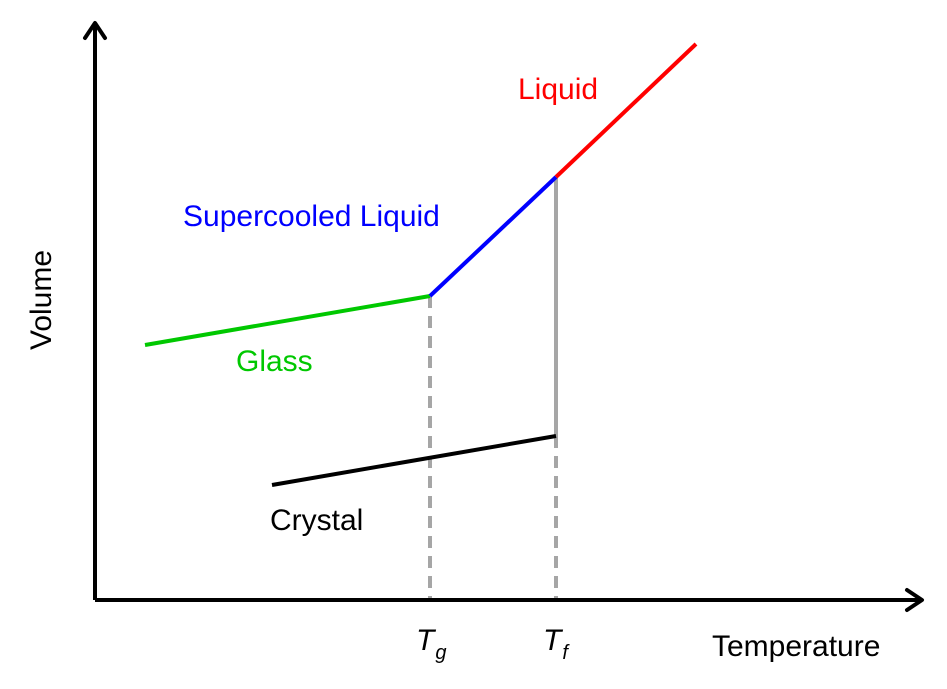  Describe the element at coordinates (440, 653) in the screenshot. I see `tg-tick-sub: g` at that location.